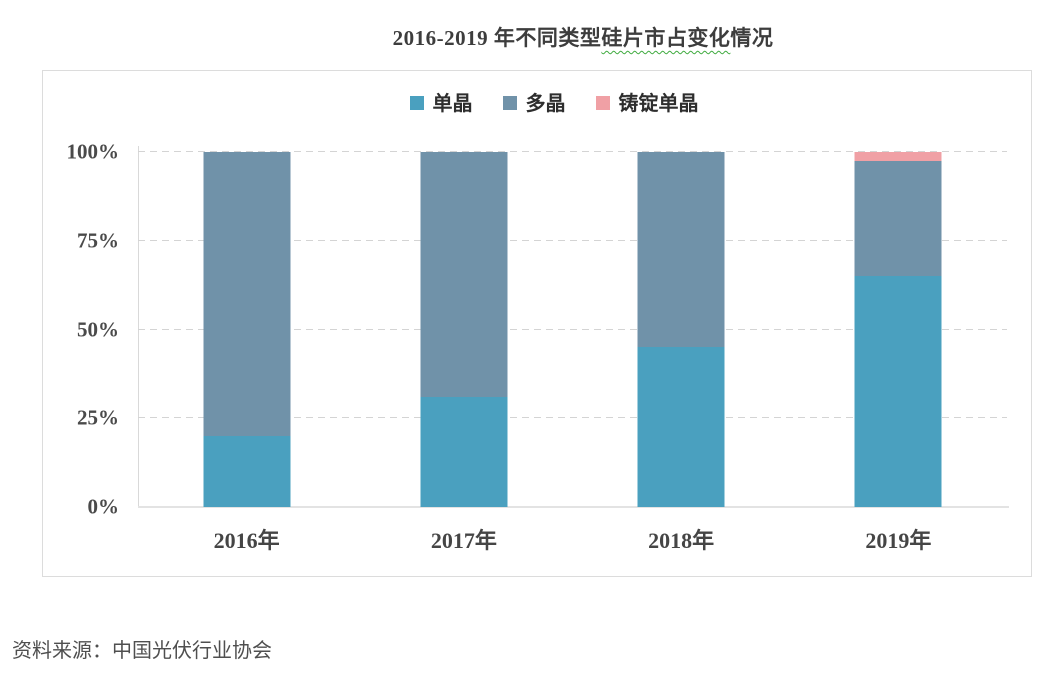  I want to click on bar-segment-mono-2016, so click(247, 471).